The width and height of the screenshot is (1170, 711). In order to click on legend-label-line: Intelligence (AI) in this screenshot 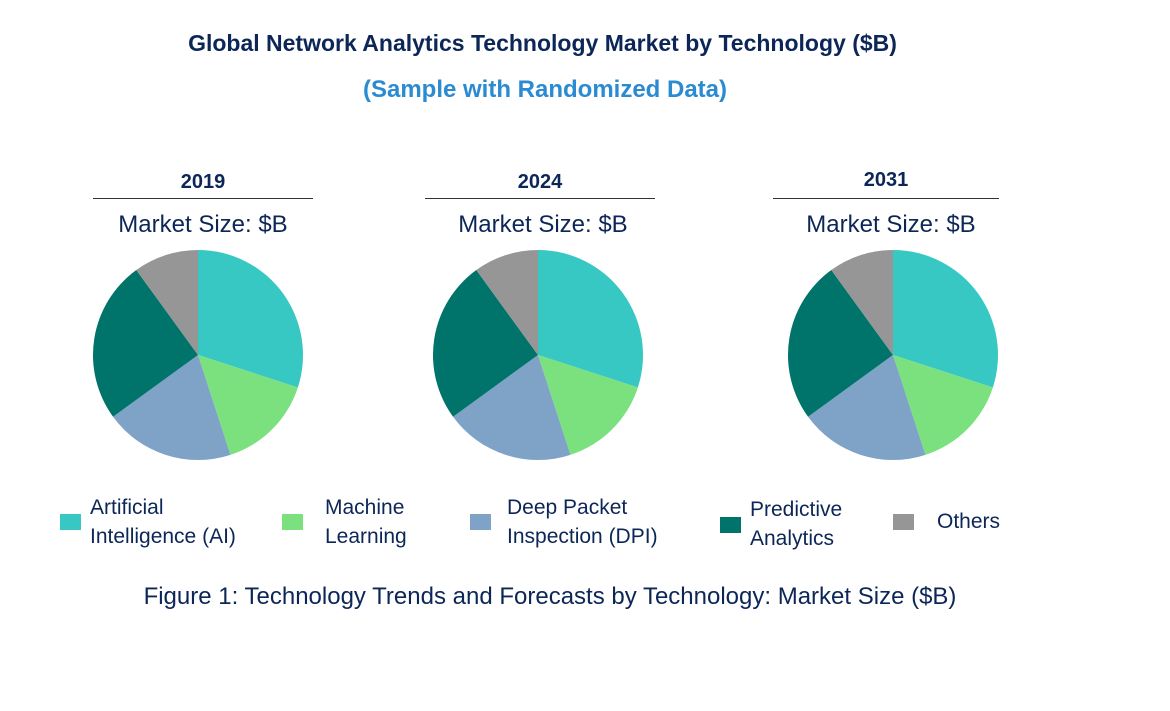, I will do `click(163, 536)`.